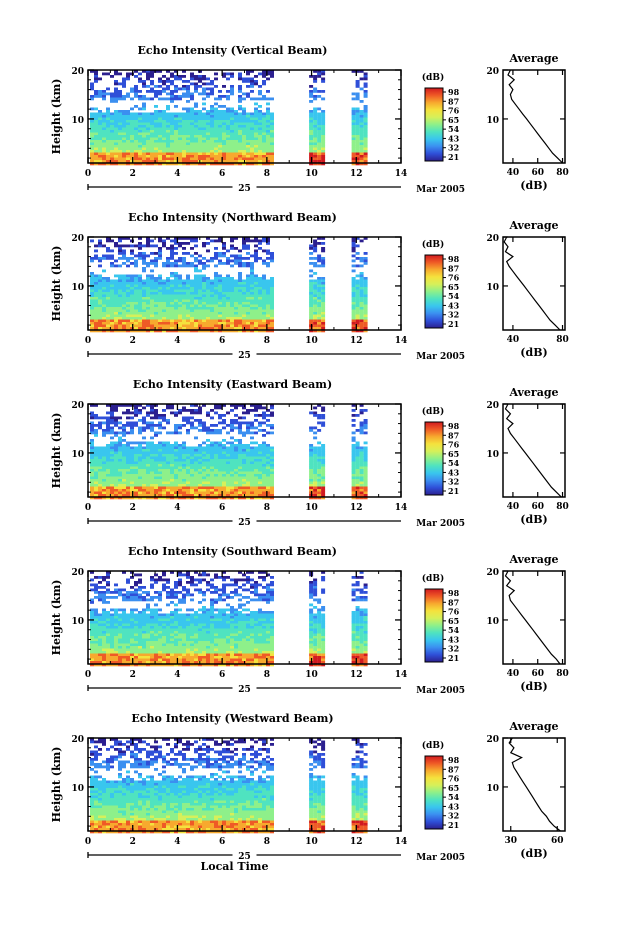  Describe the element at coordinates (434, 124) in the screenshot. I see `colorbar` at that location.